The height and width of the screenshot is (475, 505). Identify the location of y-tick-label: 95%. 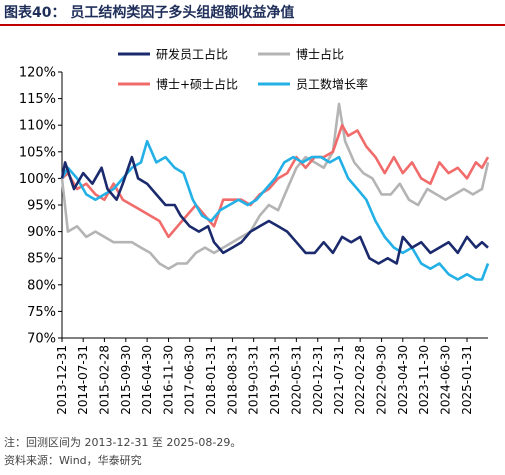
(41, 206).